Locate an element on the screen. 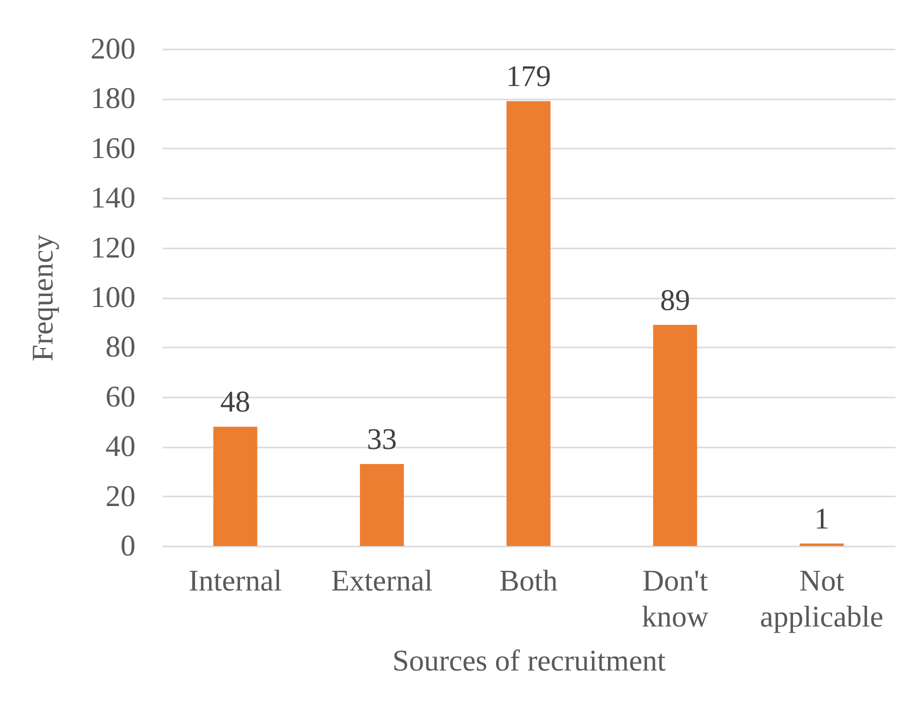 The image size is (908, 707). x-tick-label: Don't know is located at coordinates (675, 599).